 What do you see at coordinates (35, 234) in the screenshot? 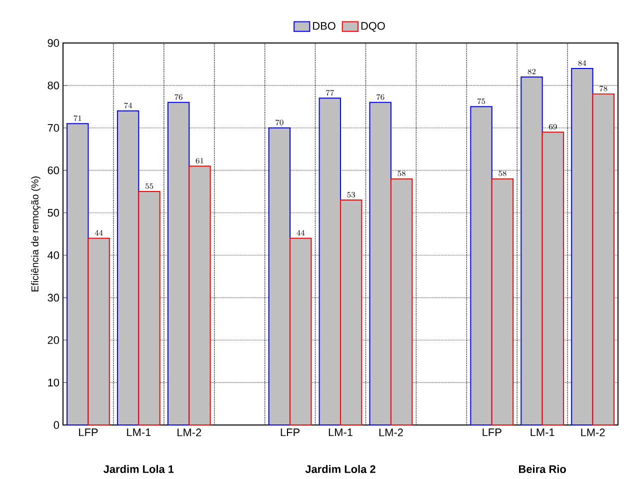
I see `y-axis-title: Eficiência de remoção (%)` at bounding box center [35, 234].